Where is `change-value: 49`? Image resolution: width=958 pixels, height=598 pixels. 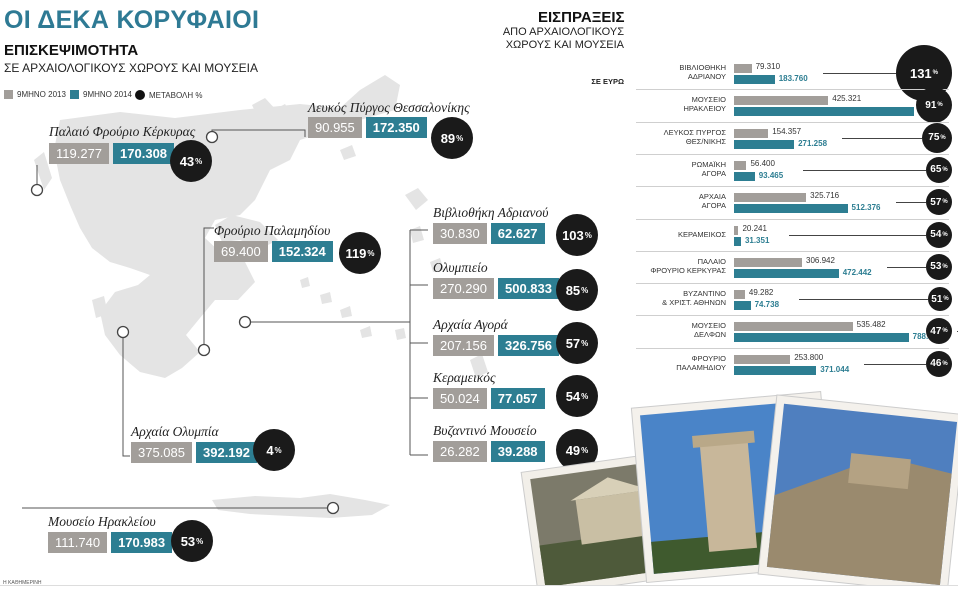 change-value: 49 is located at coordinates (573, 450).